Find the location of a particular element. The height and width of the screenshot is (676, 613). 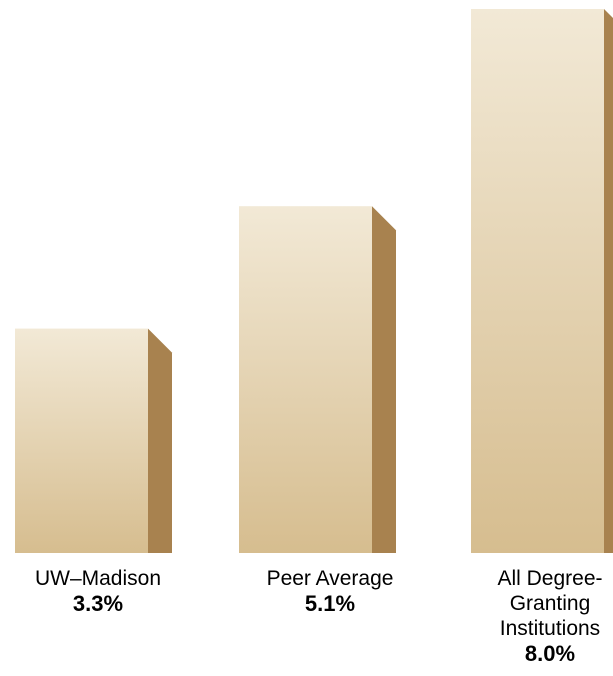

category-label: UW–Madison is located at coordinates (98, 578).